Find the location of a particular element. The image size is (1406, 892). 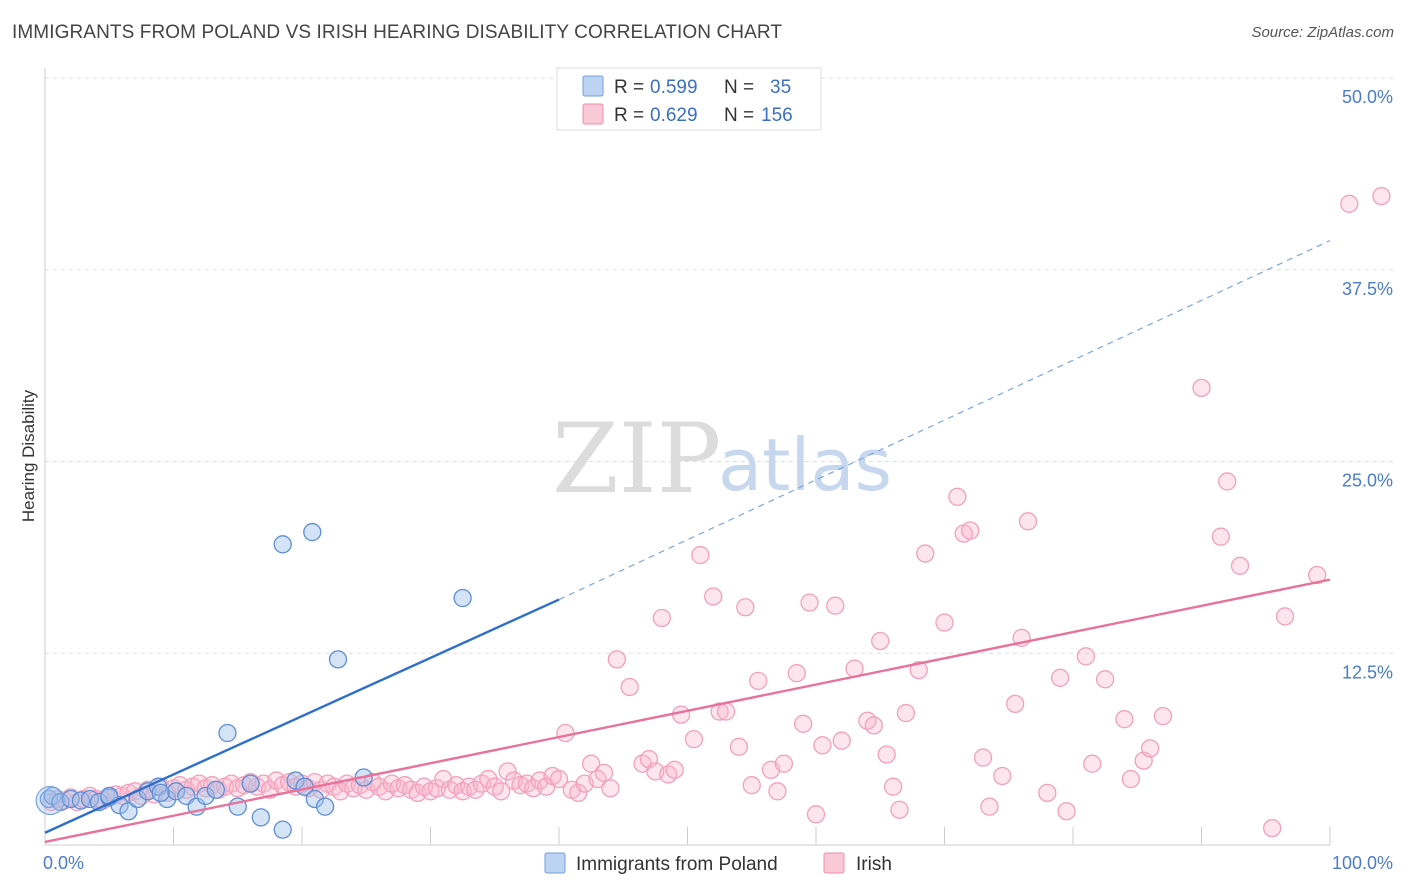

bottom-legend-label-poland: Immigrants from Poland is located at coordinates (677, 864).